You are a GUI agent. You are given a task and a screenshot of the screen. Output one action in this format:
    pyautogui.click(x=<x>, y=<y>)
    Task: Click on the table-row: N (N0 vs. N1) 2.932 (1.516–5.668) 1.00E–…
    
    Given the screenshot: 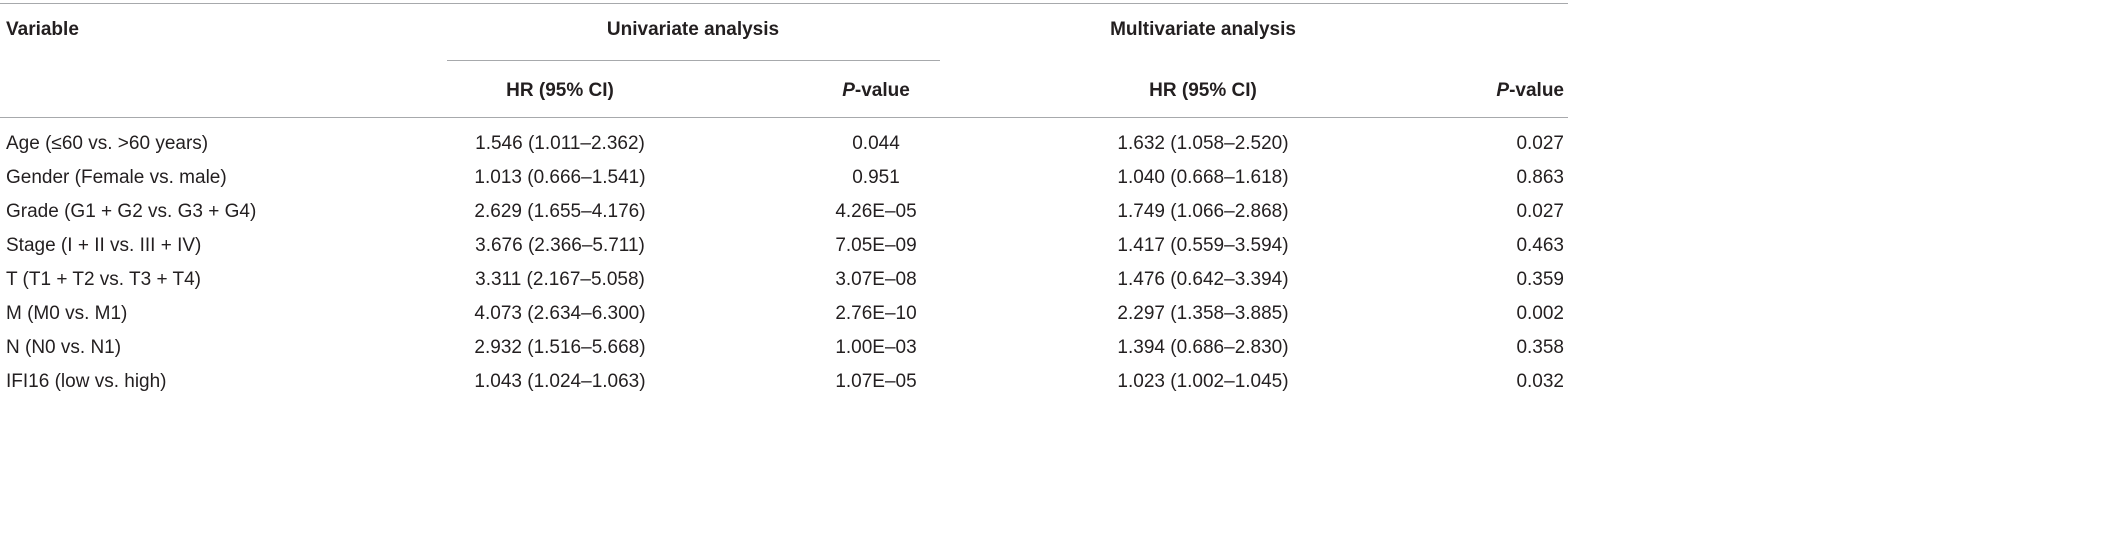 What is the action you would take?
    pyautogui.click(x=784, y=353)
    